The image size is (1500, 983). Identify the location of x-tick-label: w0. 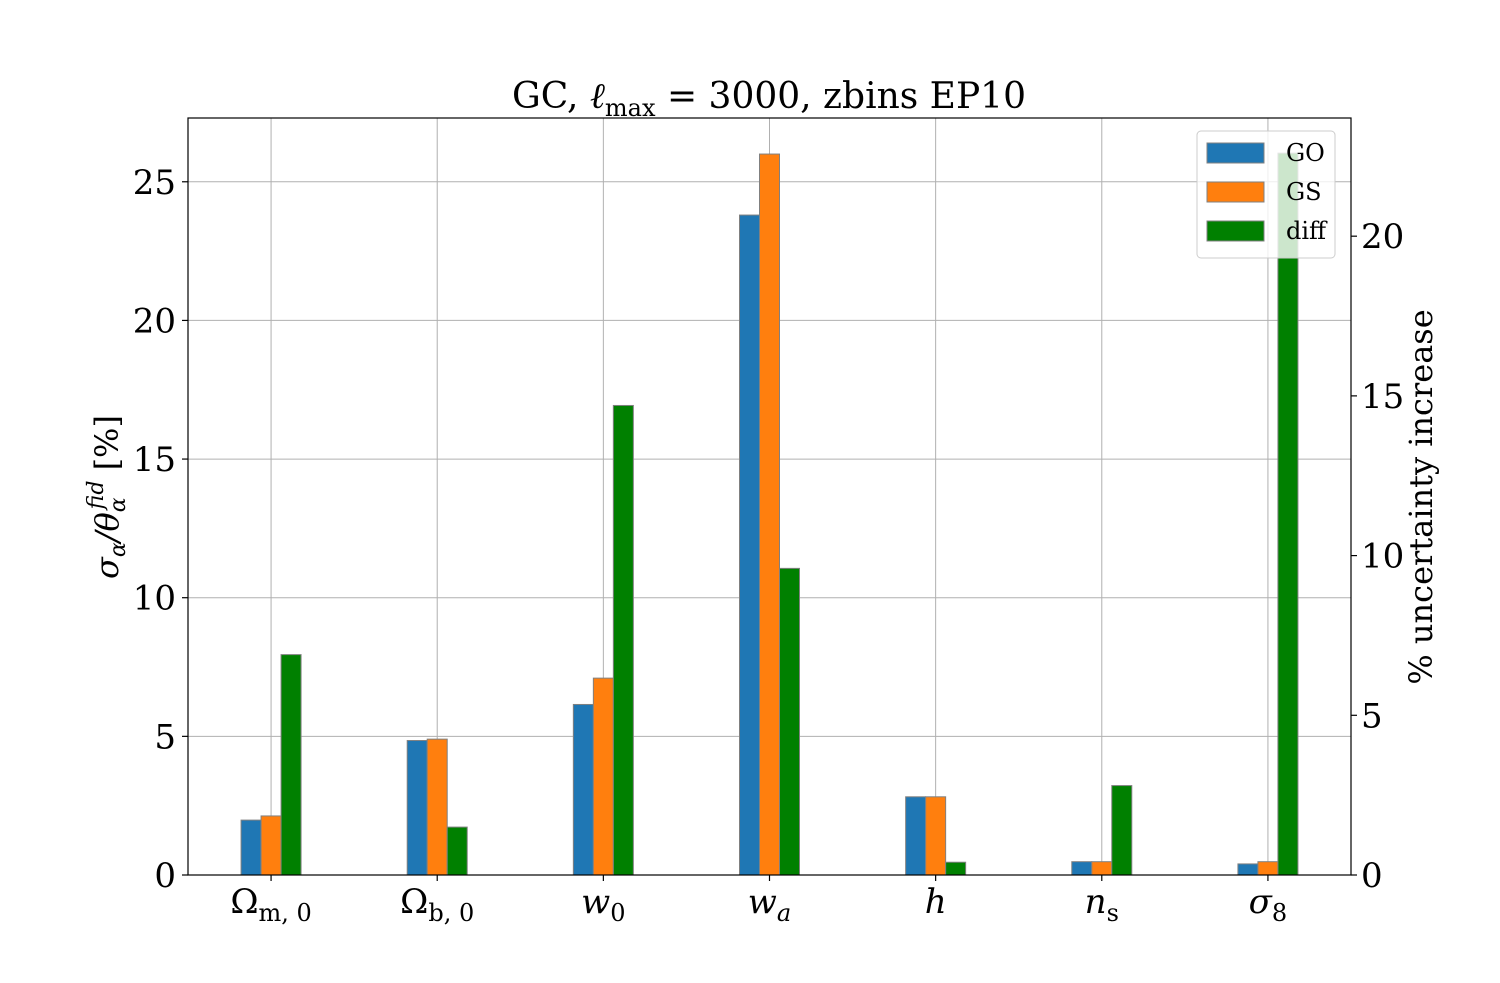
(603, 904).